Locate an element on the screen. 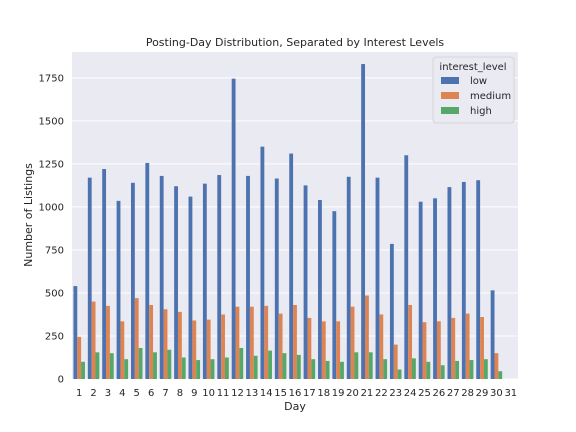 This screenshot has height=432, width=576. x-tick-label: 21 is located at coordinates (367, 393).